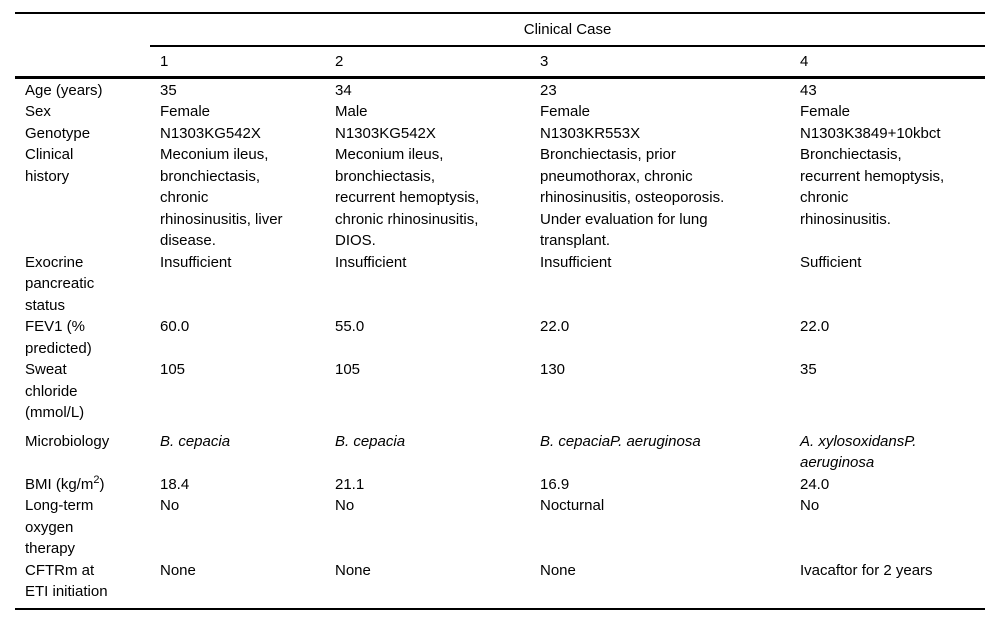  Describe the element at coordinates (60, 283) in the screenshot. I see `row-label-exocrine-pancreatic-status: Exocrine pancreatic status` at that location.